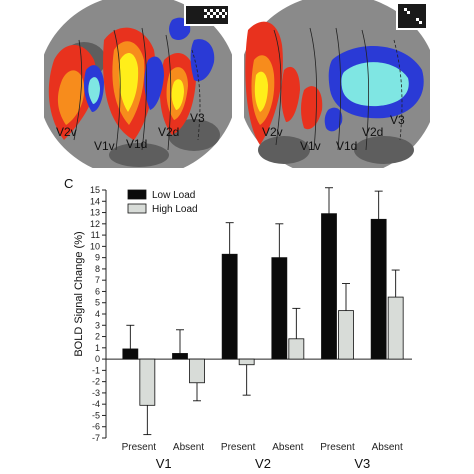 Image resolution: width=474 pixels, height=474 pixels. I want to click on label-v1d: V1d, so click(136, 144).